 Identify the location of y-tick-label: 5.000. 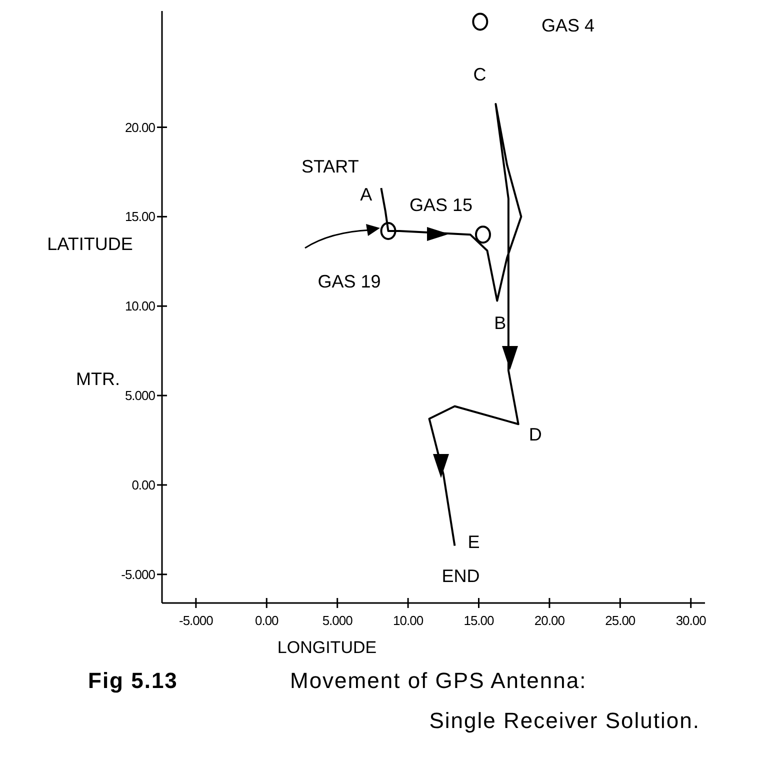
(140, 396).